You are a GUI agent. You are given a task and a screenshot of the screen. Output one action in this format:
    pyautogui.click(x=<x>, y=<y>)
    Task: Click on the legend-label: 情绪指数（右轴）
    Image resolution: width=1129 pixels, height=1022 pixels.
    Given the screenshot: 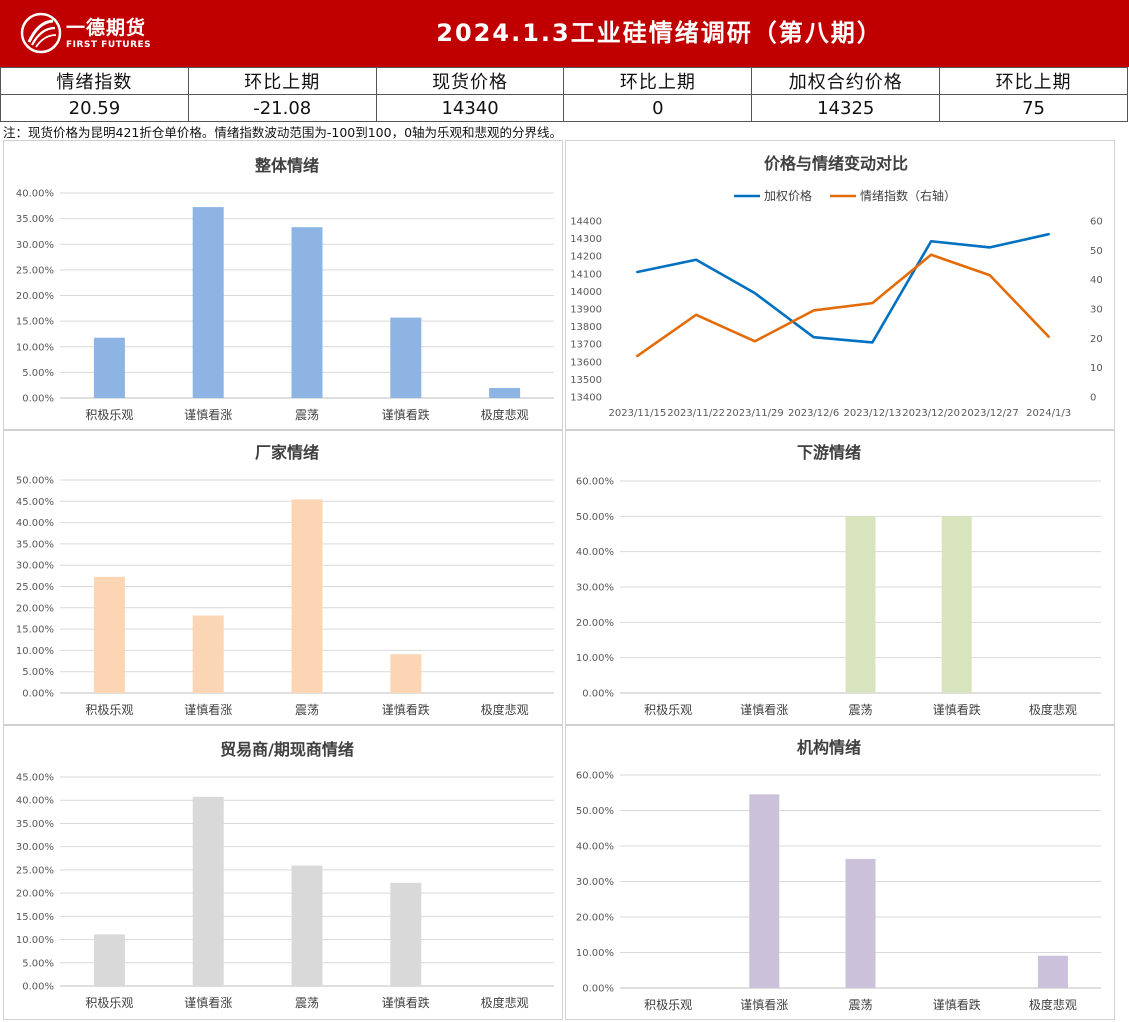 What is the action you would take?
    pyautogui.click(x=908, y=195)
    